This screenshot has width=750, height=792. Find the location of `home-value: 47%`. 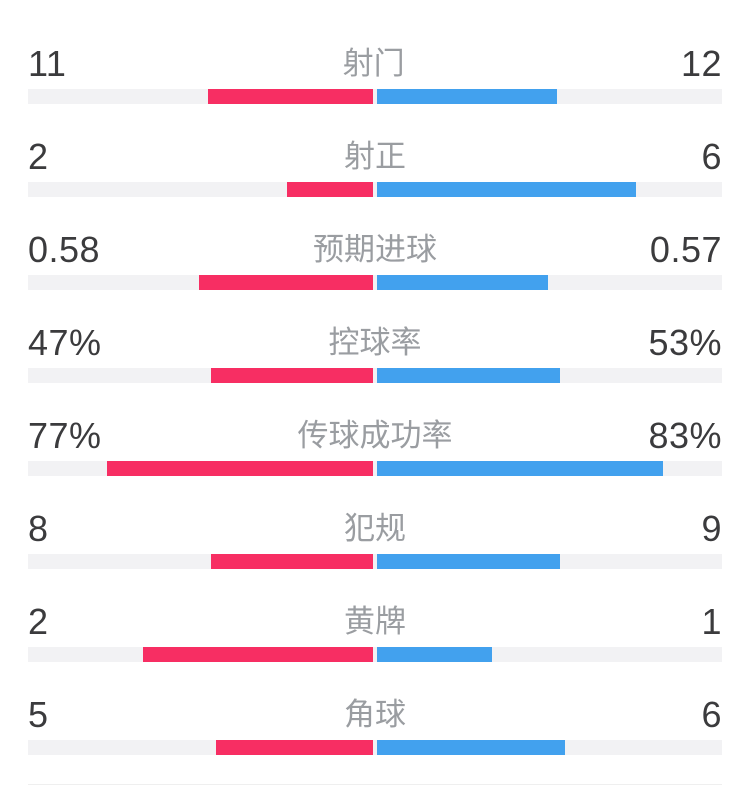

home-value: 47% is located at coordinates (65, 342).